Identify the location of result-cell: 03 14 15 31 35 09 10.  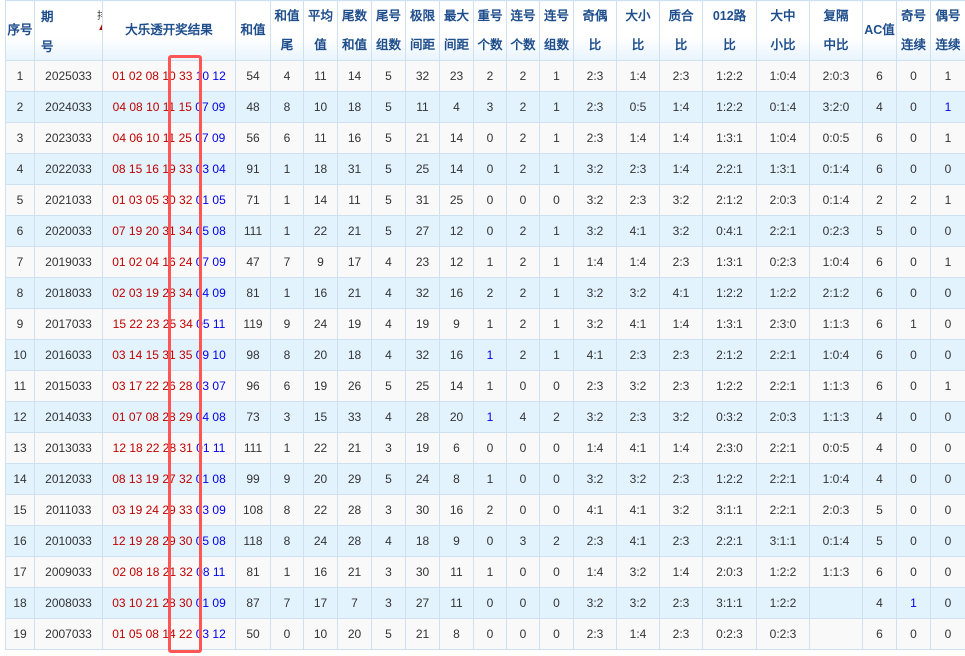
(169, 355).